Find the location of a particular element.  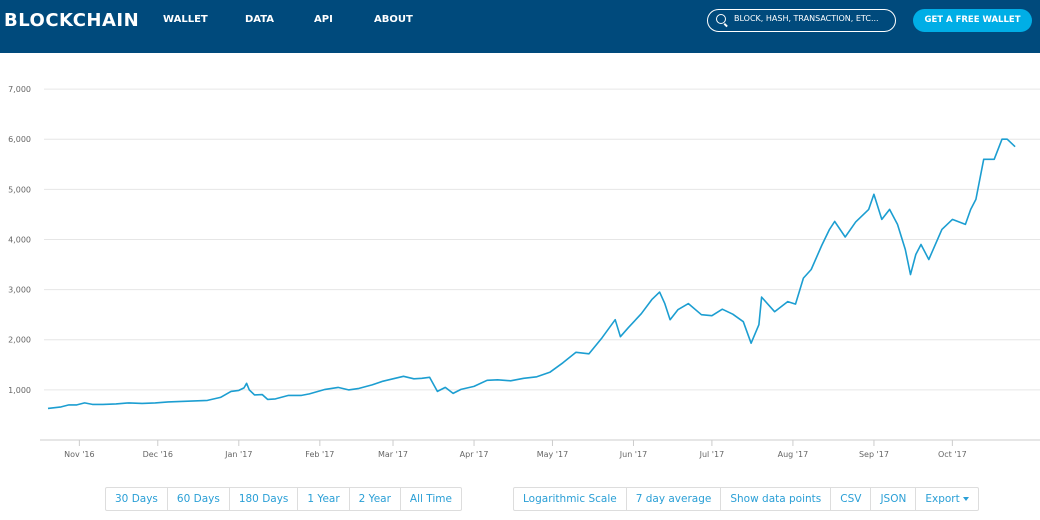

y-tick-label: 6,000 is located at coordinates (19, 139).